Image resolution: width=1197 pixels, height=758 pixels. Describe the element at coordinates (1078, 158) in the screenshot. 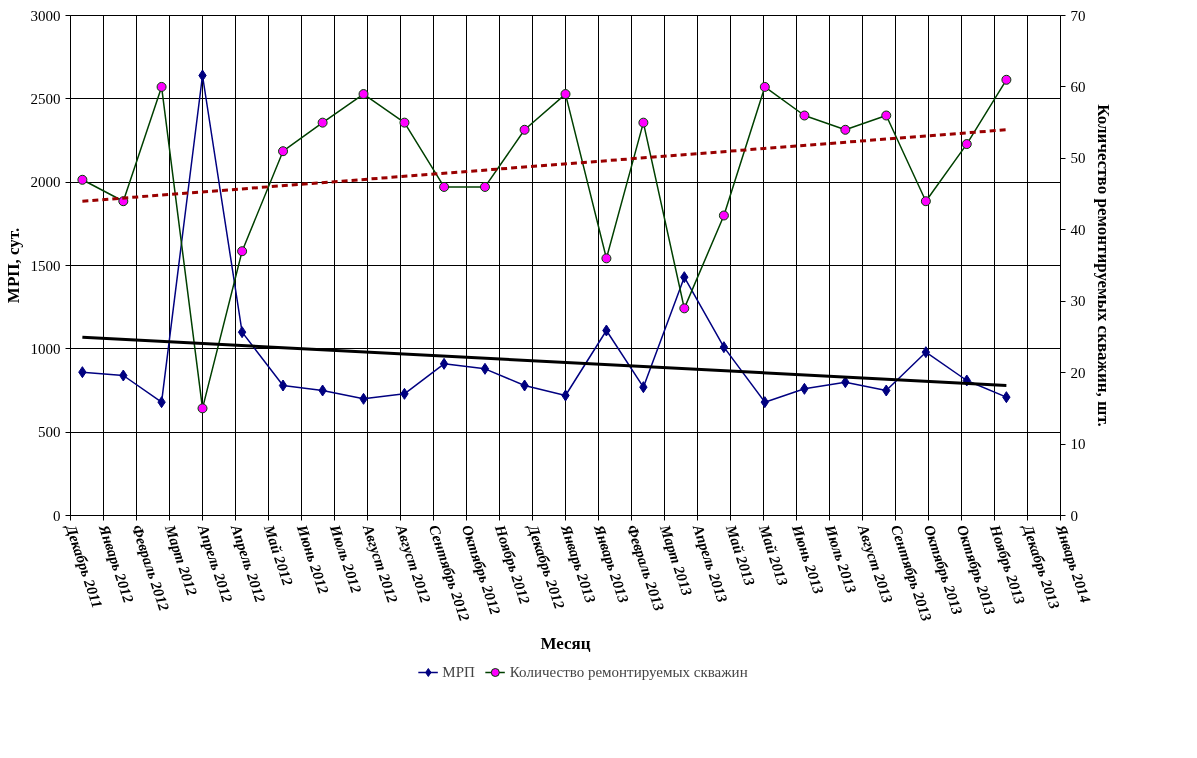

I see `y2-tick-label: 50` at that location.